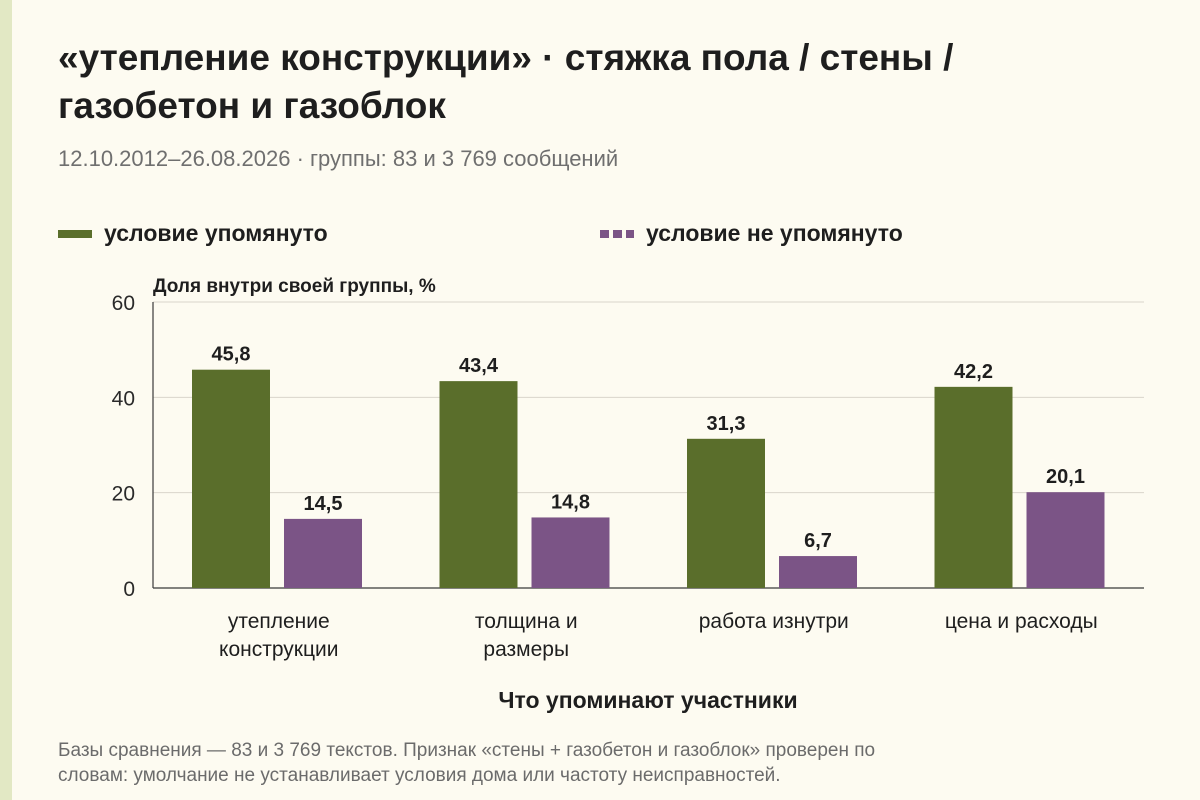 The height and width of the screenshot is (800, 1200). I want to click on side-accent-stripe, so click(6, 400).